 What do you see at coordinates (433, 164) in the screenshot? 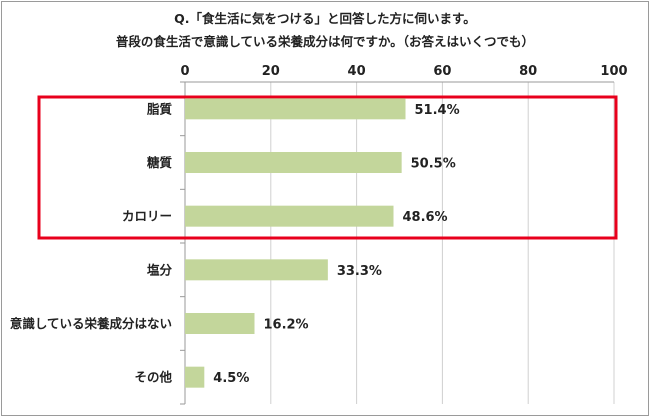
I see `data-label: 50.5%` at bounding box center [433, 164].